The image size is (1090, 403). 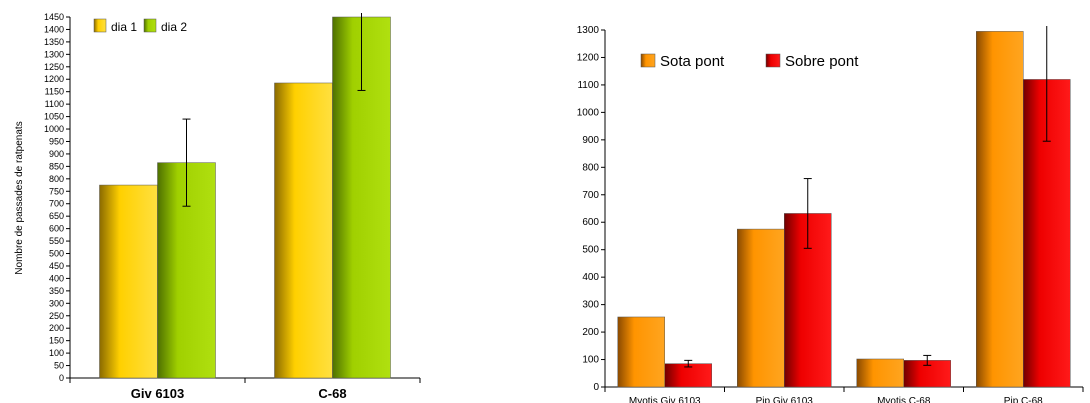 I want to click on y-tick-label: 250, so click(x=56, y=316).